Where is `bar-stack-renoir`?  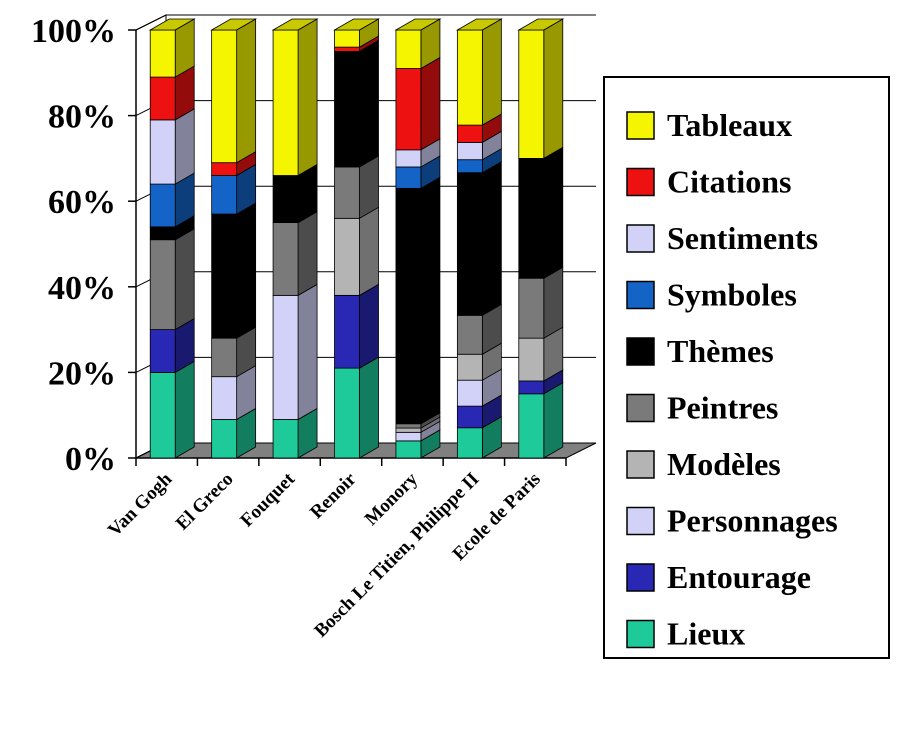 bar-stack-renoir is located at coordinates (356, 238).